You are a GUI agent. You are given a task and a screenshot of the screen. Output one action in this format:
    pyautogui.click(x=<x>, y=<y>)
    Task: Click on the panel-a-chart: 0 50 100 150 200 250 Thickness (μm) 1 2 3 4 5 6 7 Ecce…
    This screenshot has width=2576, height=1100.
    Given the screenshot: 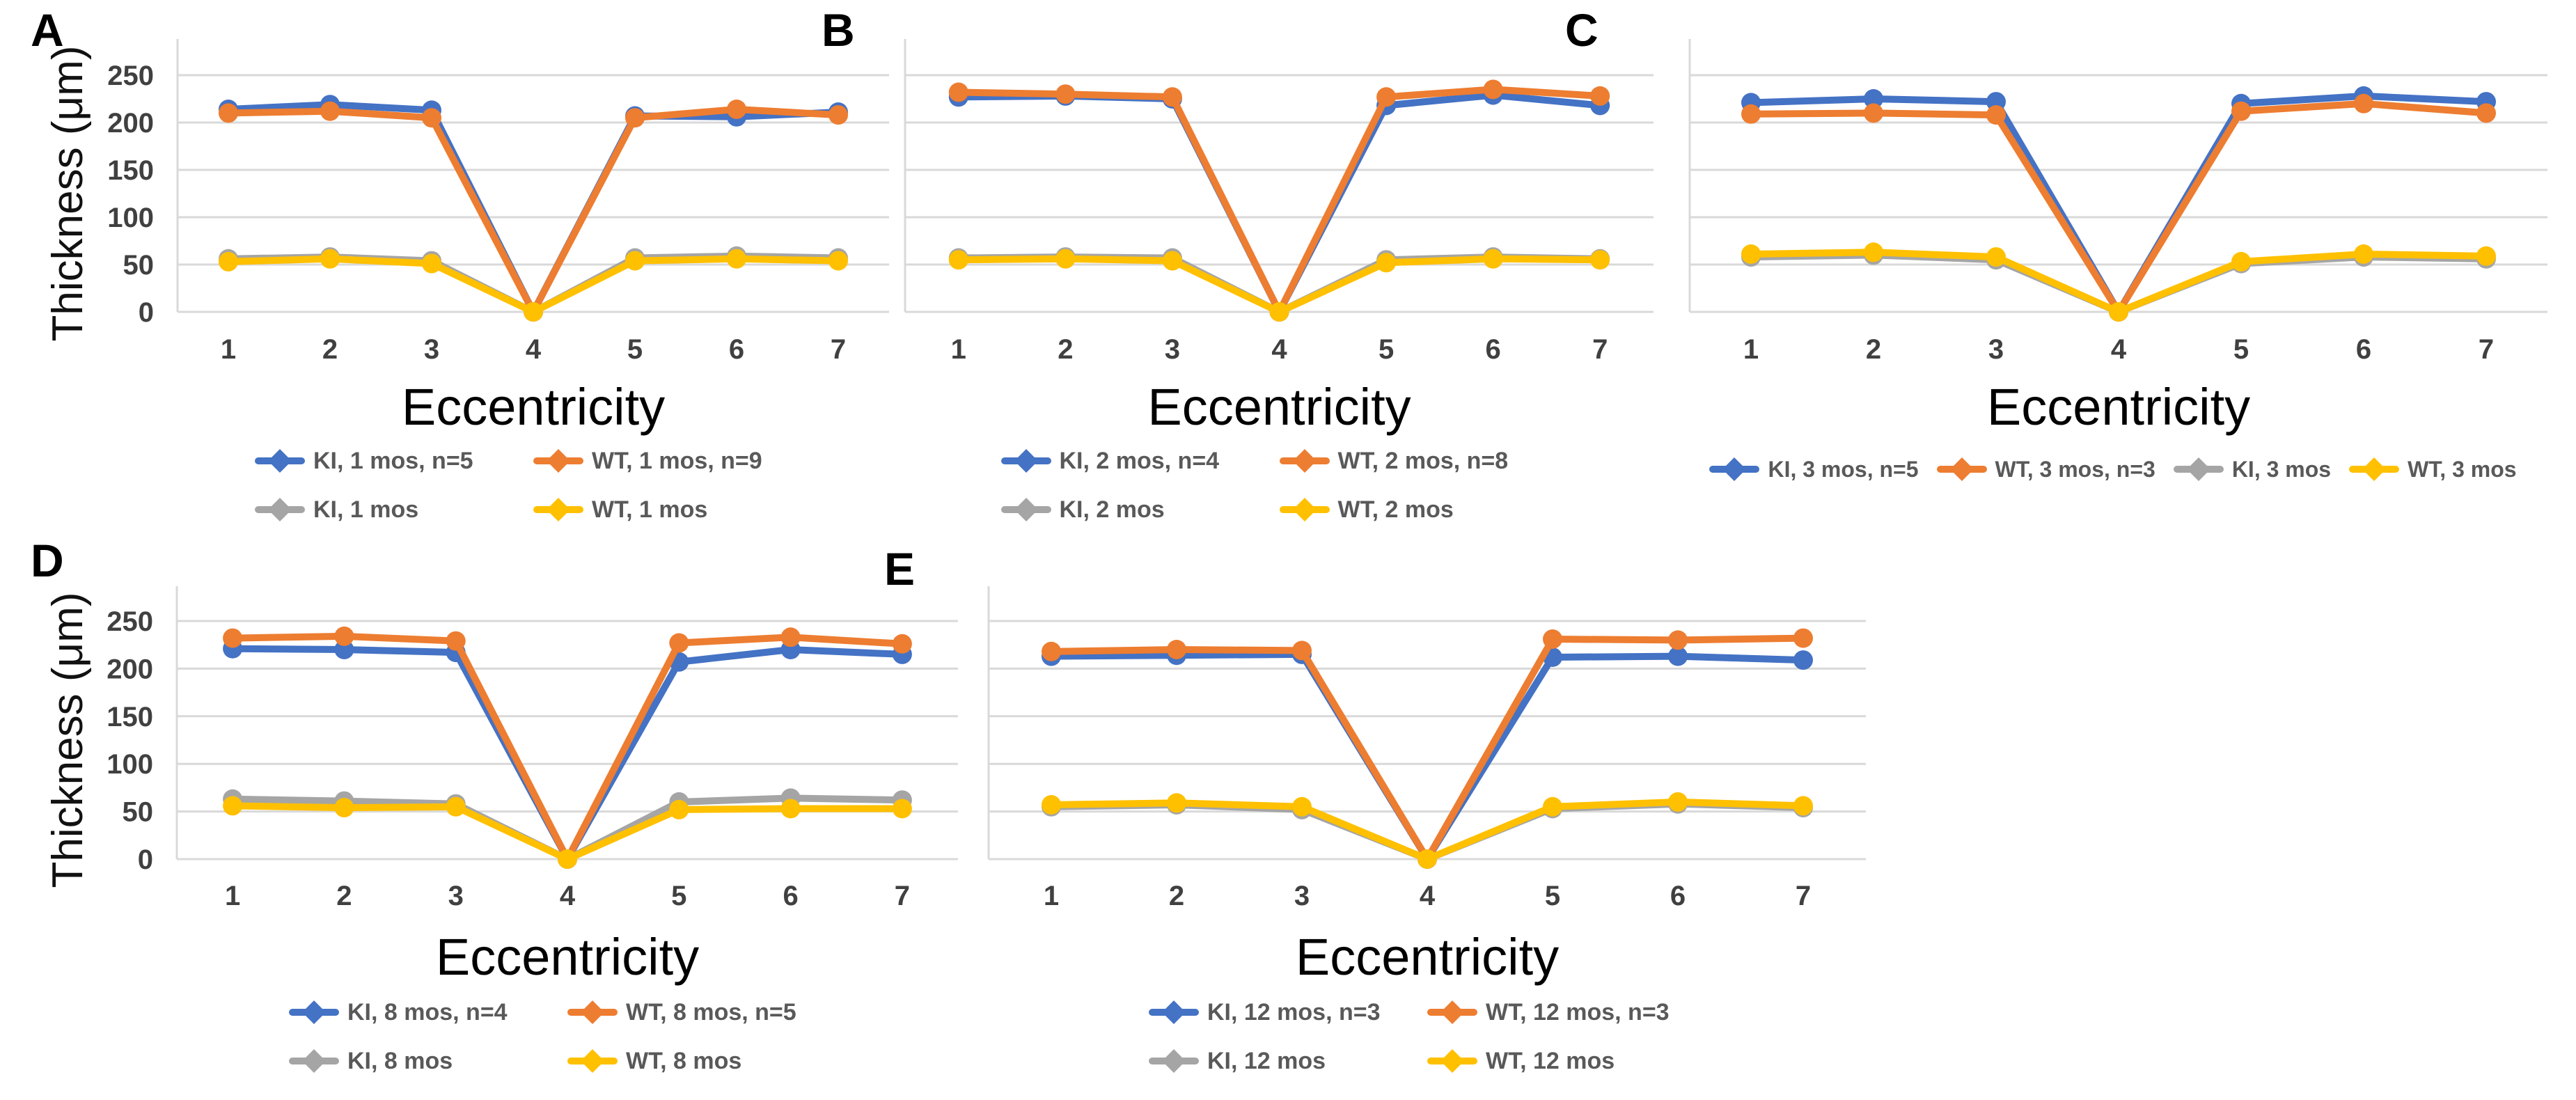 What is the action you would take?
    pyautogui.click(x=466, y=237)
    